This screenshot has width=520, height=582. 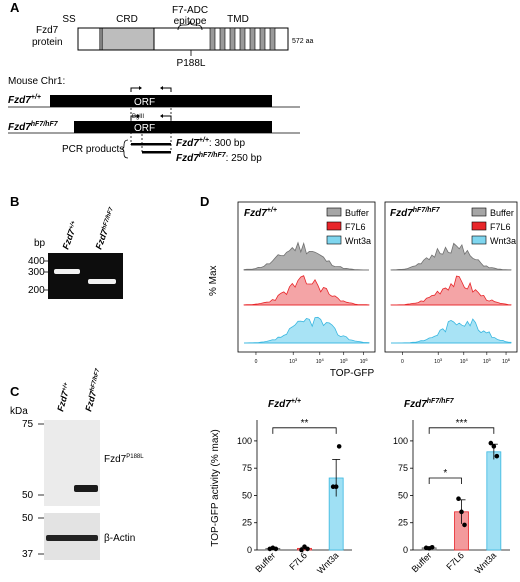 What do you see at coordinates (15, 7) in the screenshot?
I see `panel-a-letter: A` at bounding box center [15, 7].